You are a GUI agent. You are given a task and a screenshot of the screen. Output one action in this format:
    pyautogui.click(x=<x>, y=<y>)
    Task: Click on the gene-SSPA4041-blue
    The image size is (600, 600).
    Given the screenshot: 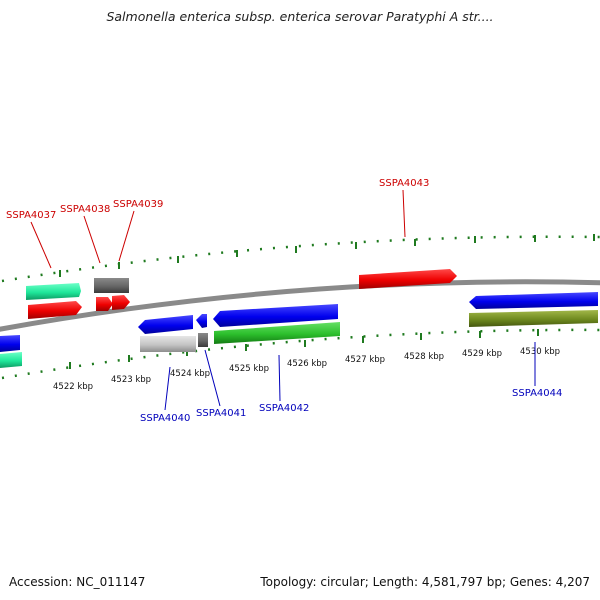 What is the action you would take?
    pyautogui.click(x=201, y=321)
    